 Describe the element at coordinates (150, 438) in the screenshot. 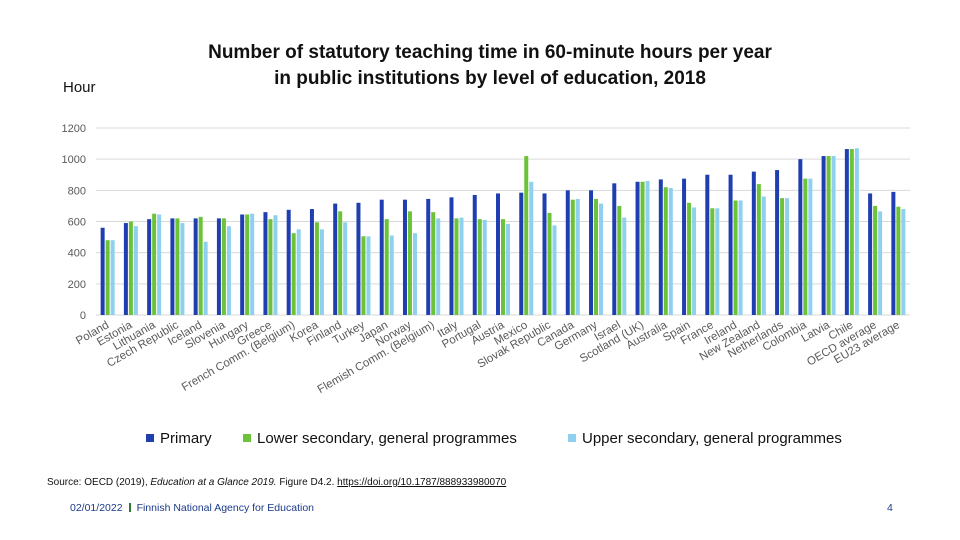

I see `legend-swatch-primary` at that location.